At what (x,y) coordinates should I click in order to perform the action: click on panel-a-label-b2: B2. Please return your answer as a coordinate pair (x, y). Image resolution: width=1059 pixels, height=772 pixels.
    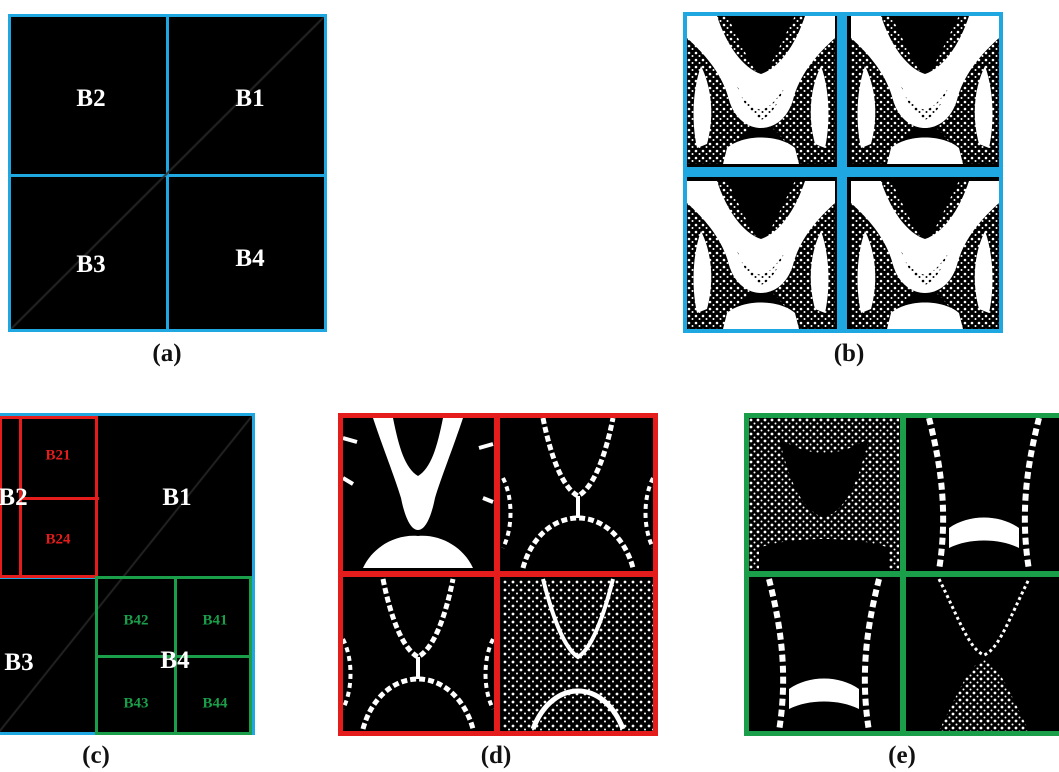
    Looking at the image, I should click on (91, 98).